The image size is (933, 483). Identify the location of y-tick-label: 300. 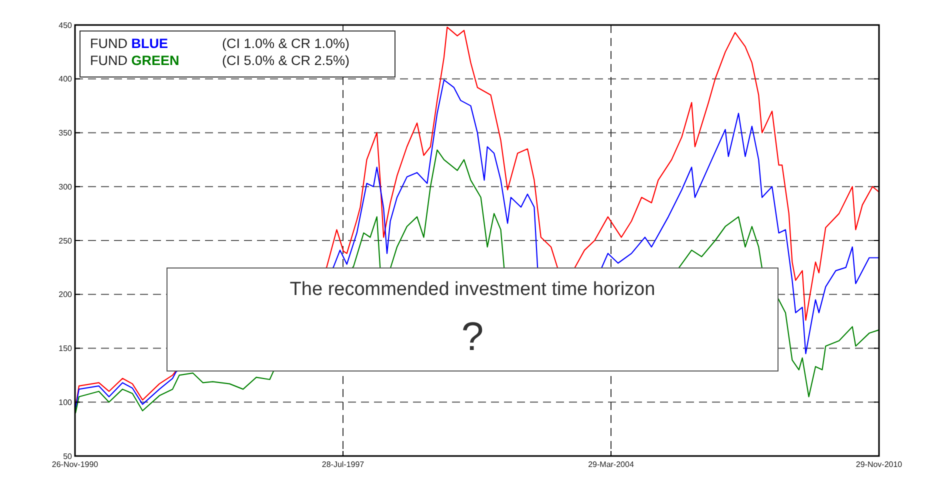
(65, 187).